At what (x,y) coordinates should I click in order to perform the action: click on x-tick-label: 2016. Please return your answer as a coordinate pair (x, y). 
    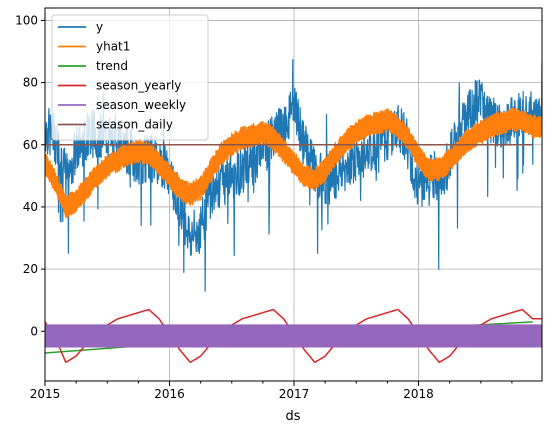
    Looking at the image, I should click on (169, 394).